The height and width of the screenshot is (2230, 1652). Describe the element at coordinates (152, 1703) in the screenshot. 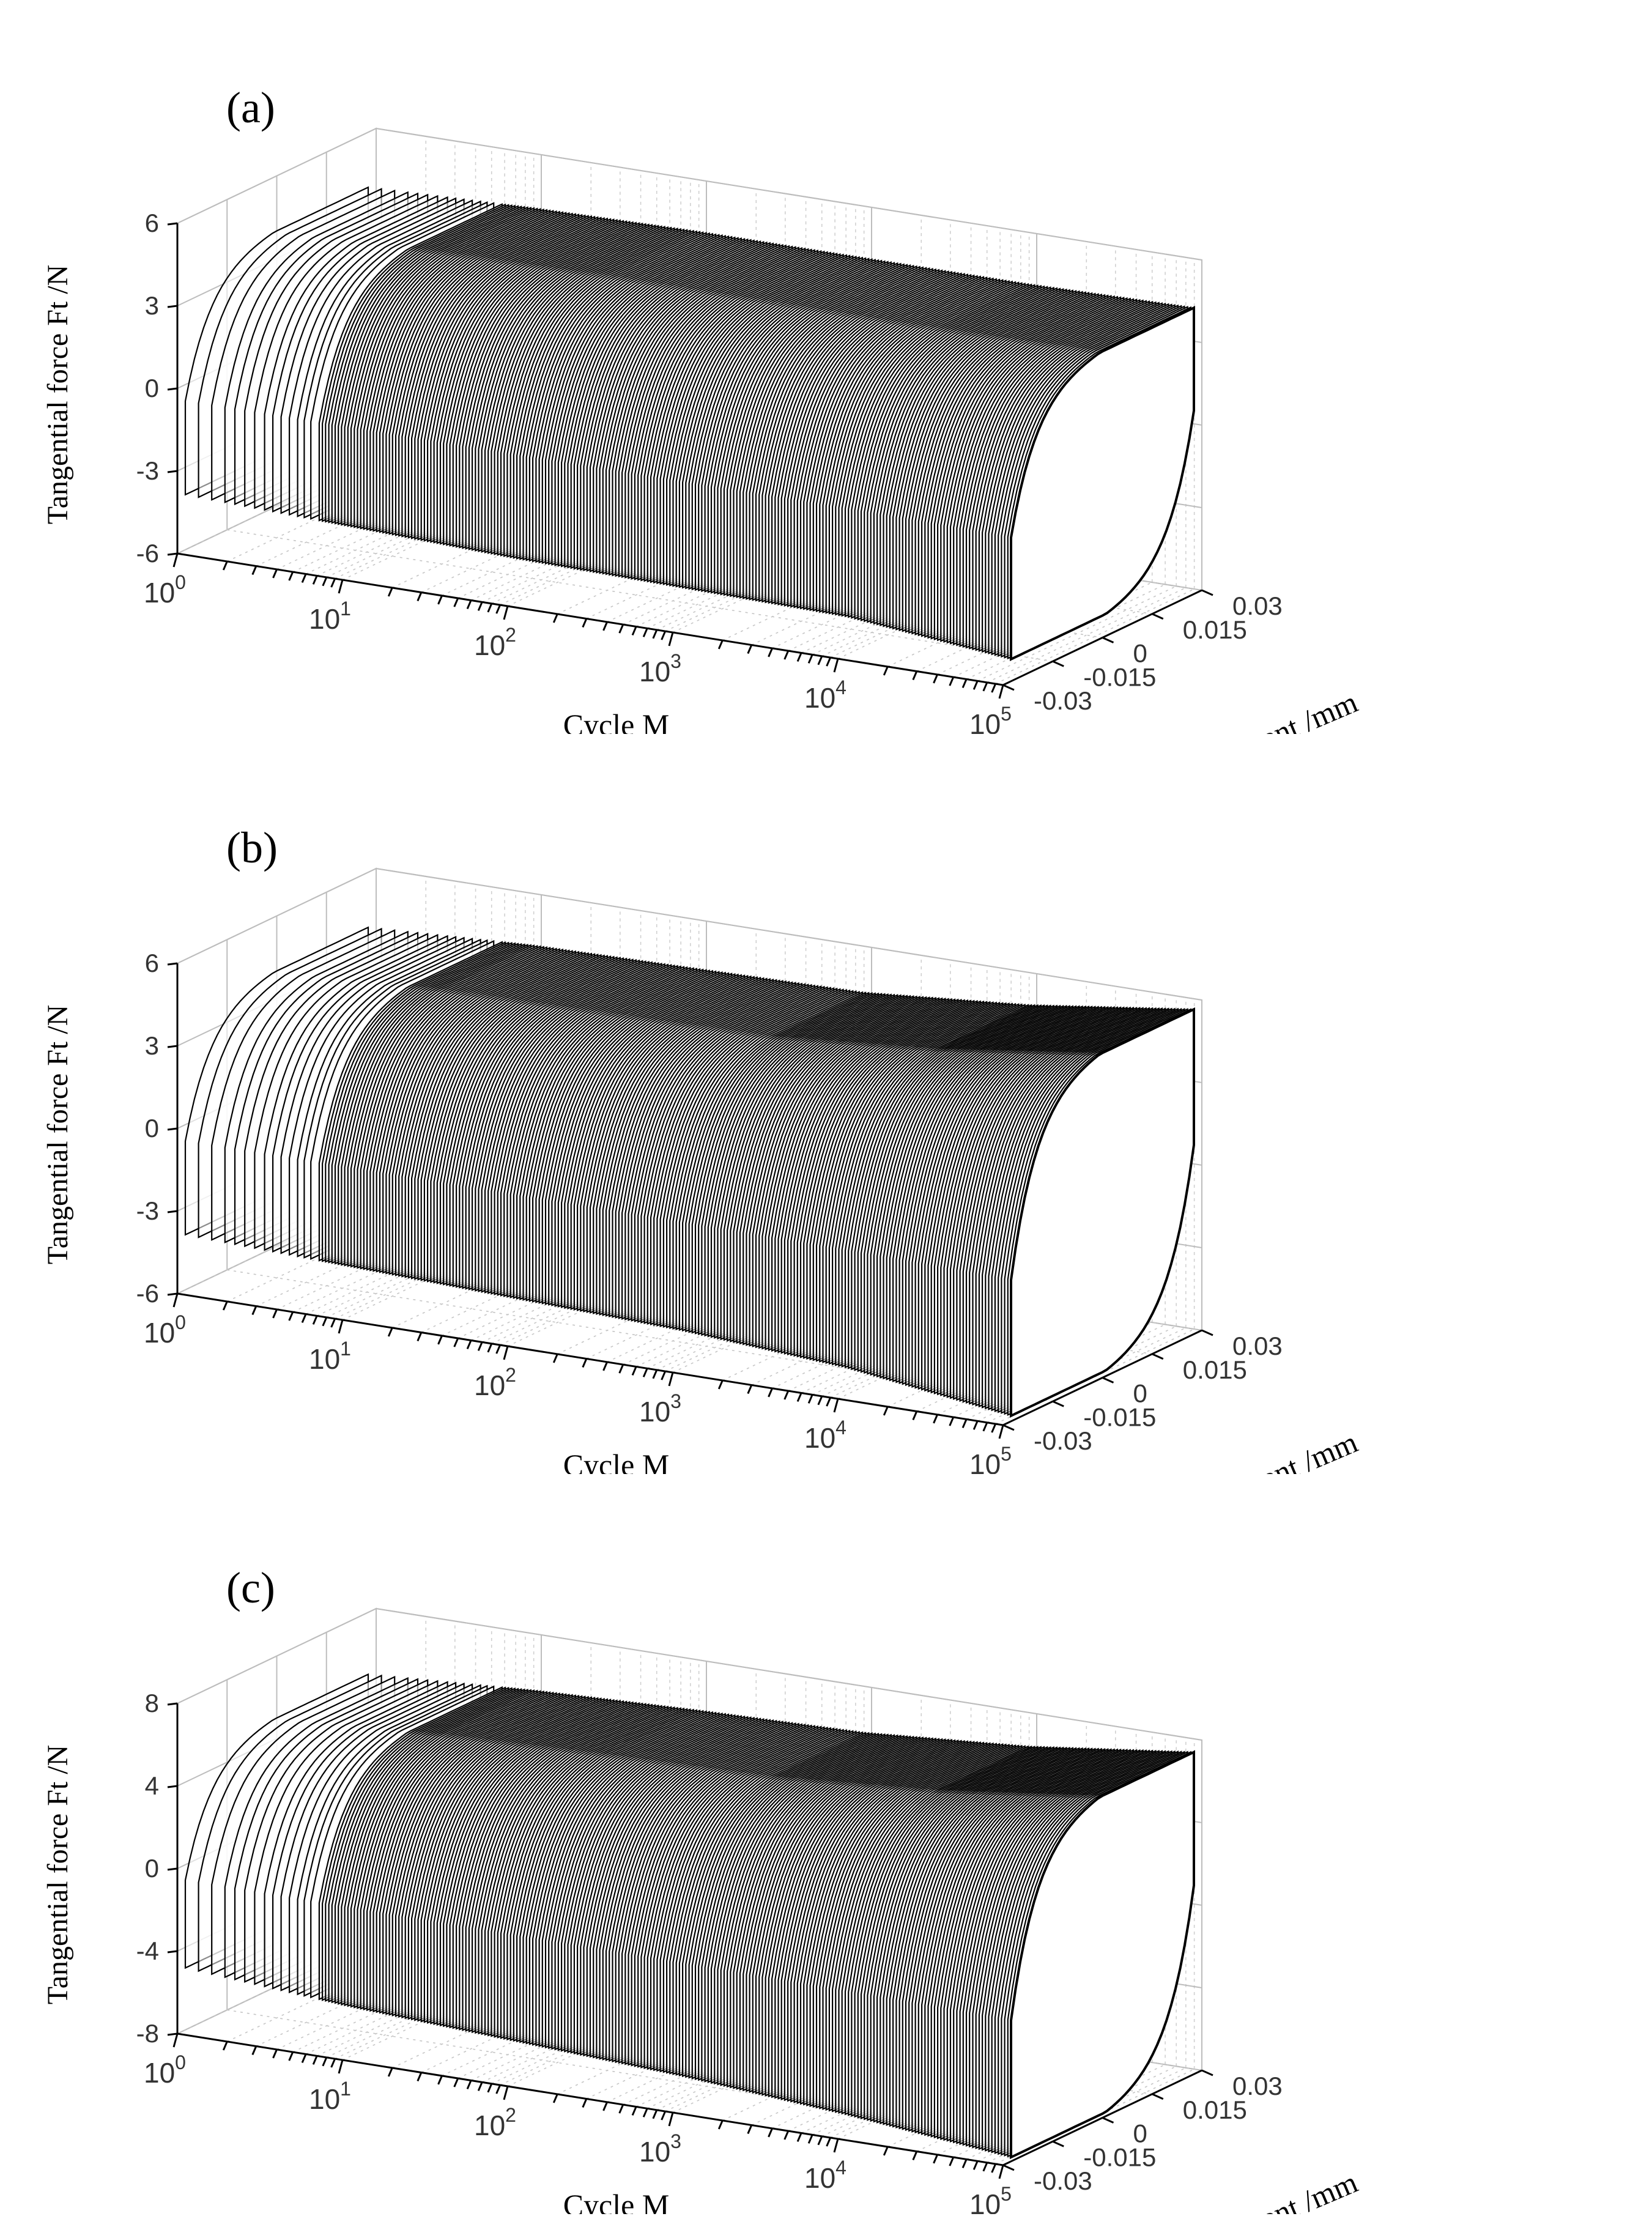

I see `z-tick-label: 8` at that location.